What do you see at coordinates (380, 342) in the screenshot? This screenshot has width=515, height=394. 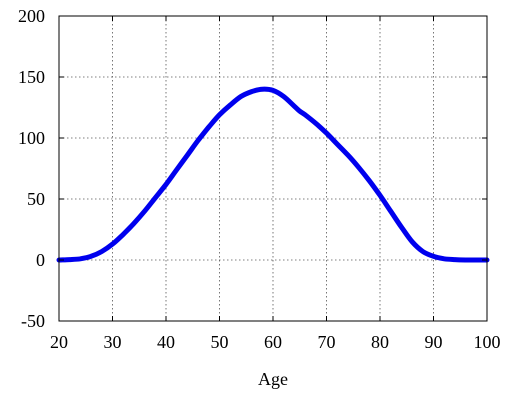 I see `x-tick-label: 80` at bounding box center [380, 342].